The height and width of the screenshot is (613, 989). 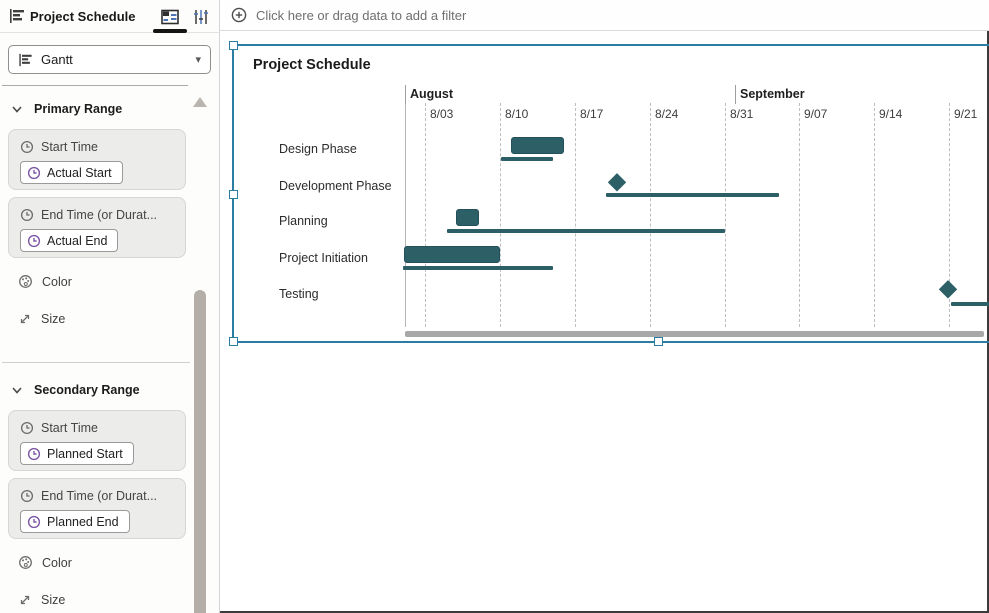 What do you see at coordinates (75, 521) in the screenshot?
I see `field-pill-planned-end: Planned End` at bounding box center [75, 521].